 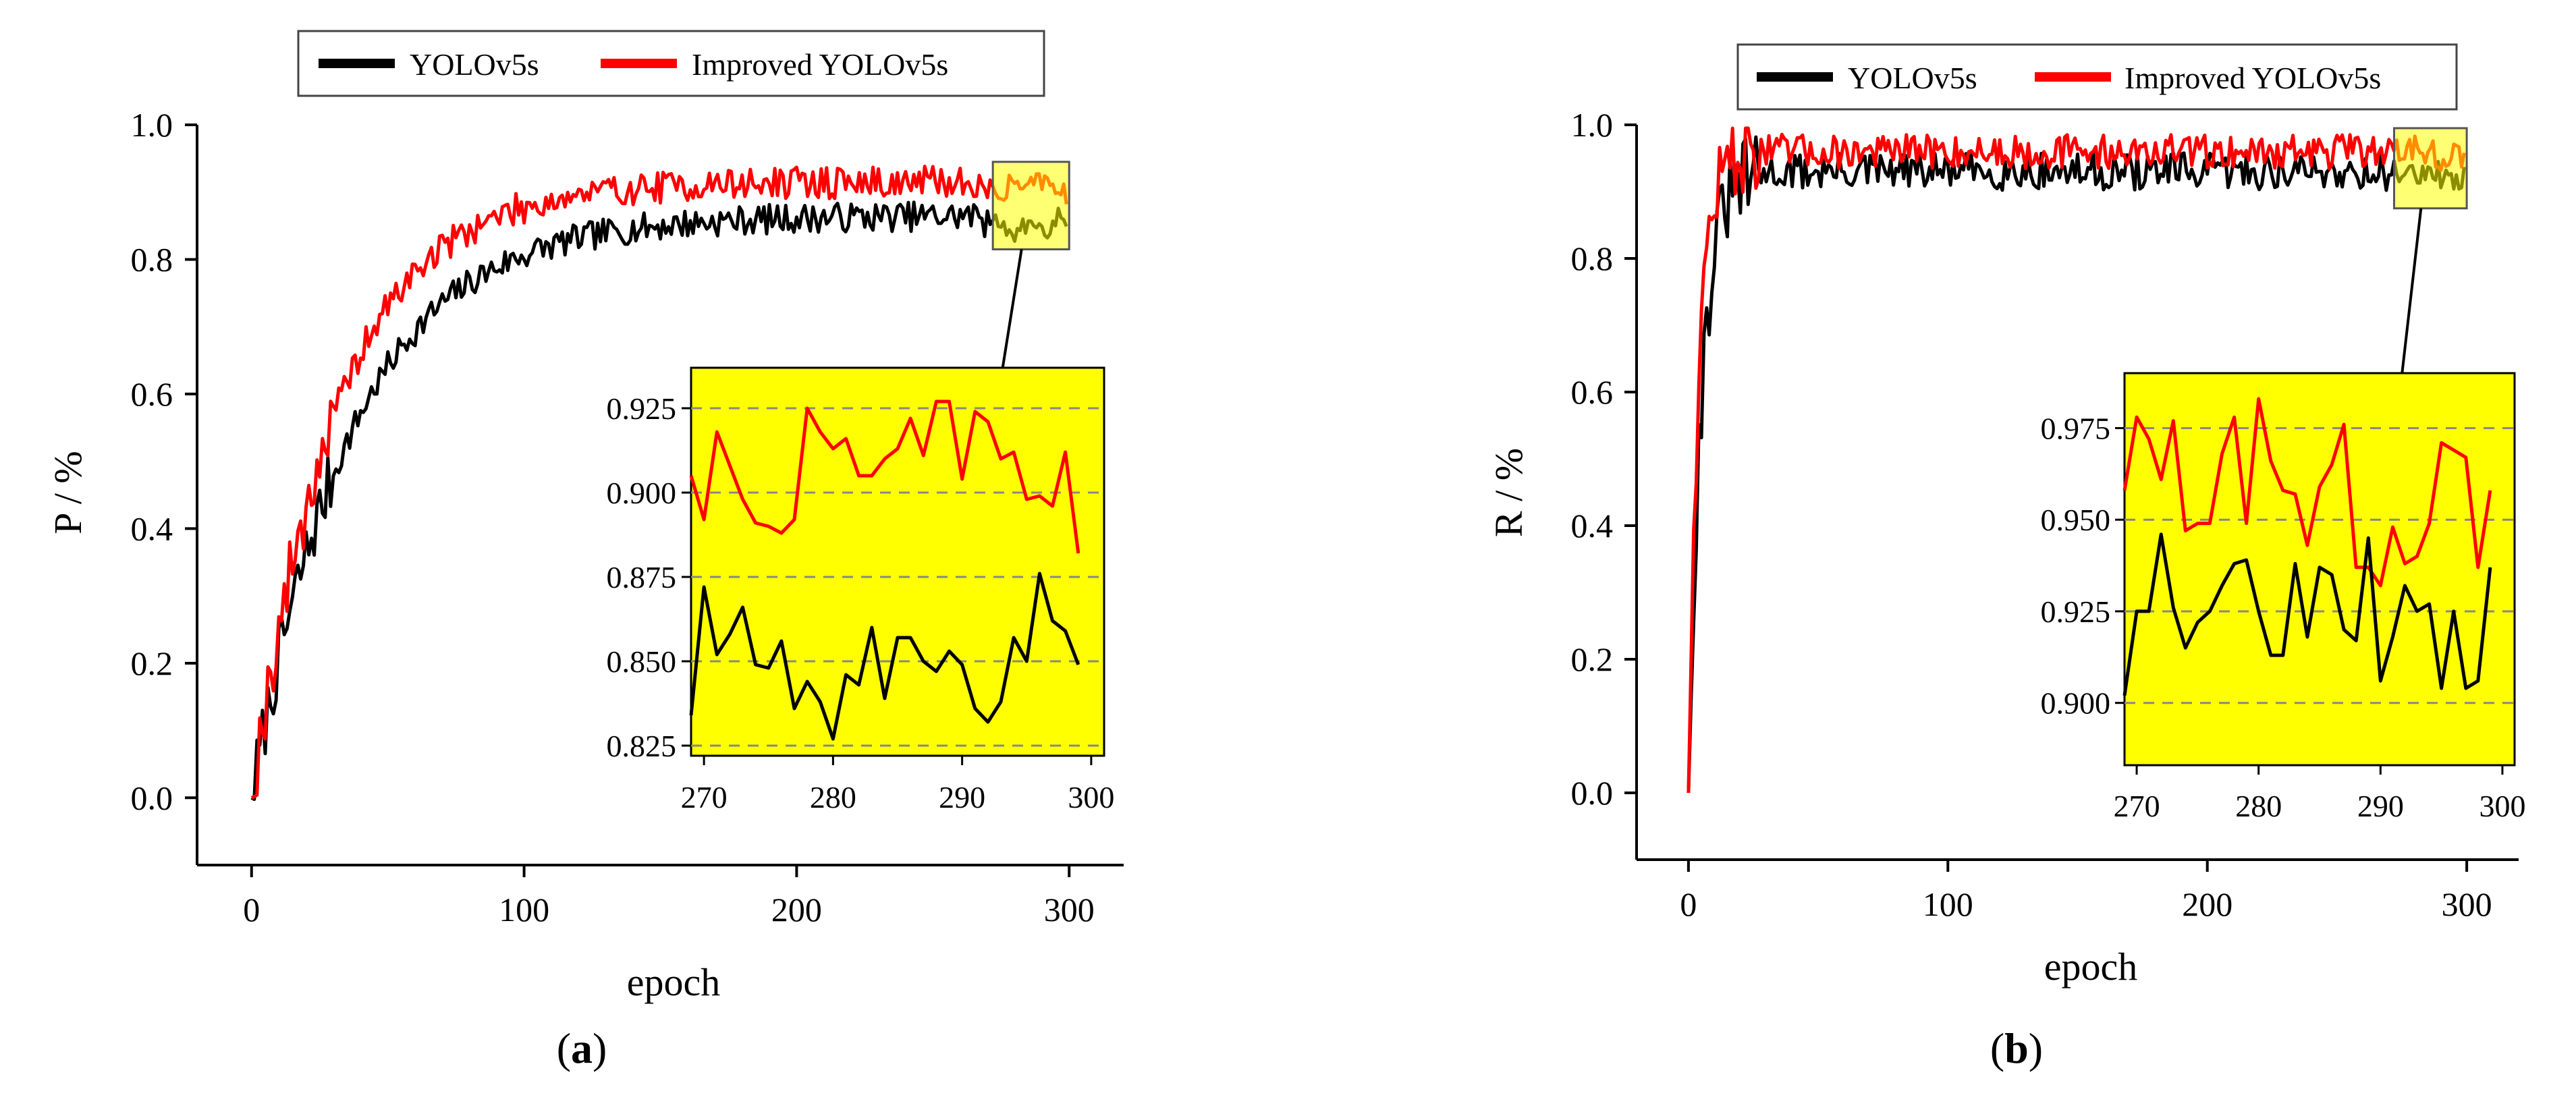 I want to click on inset-background, so click(x=897, y=561).